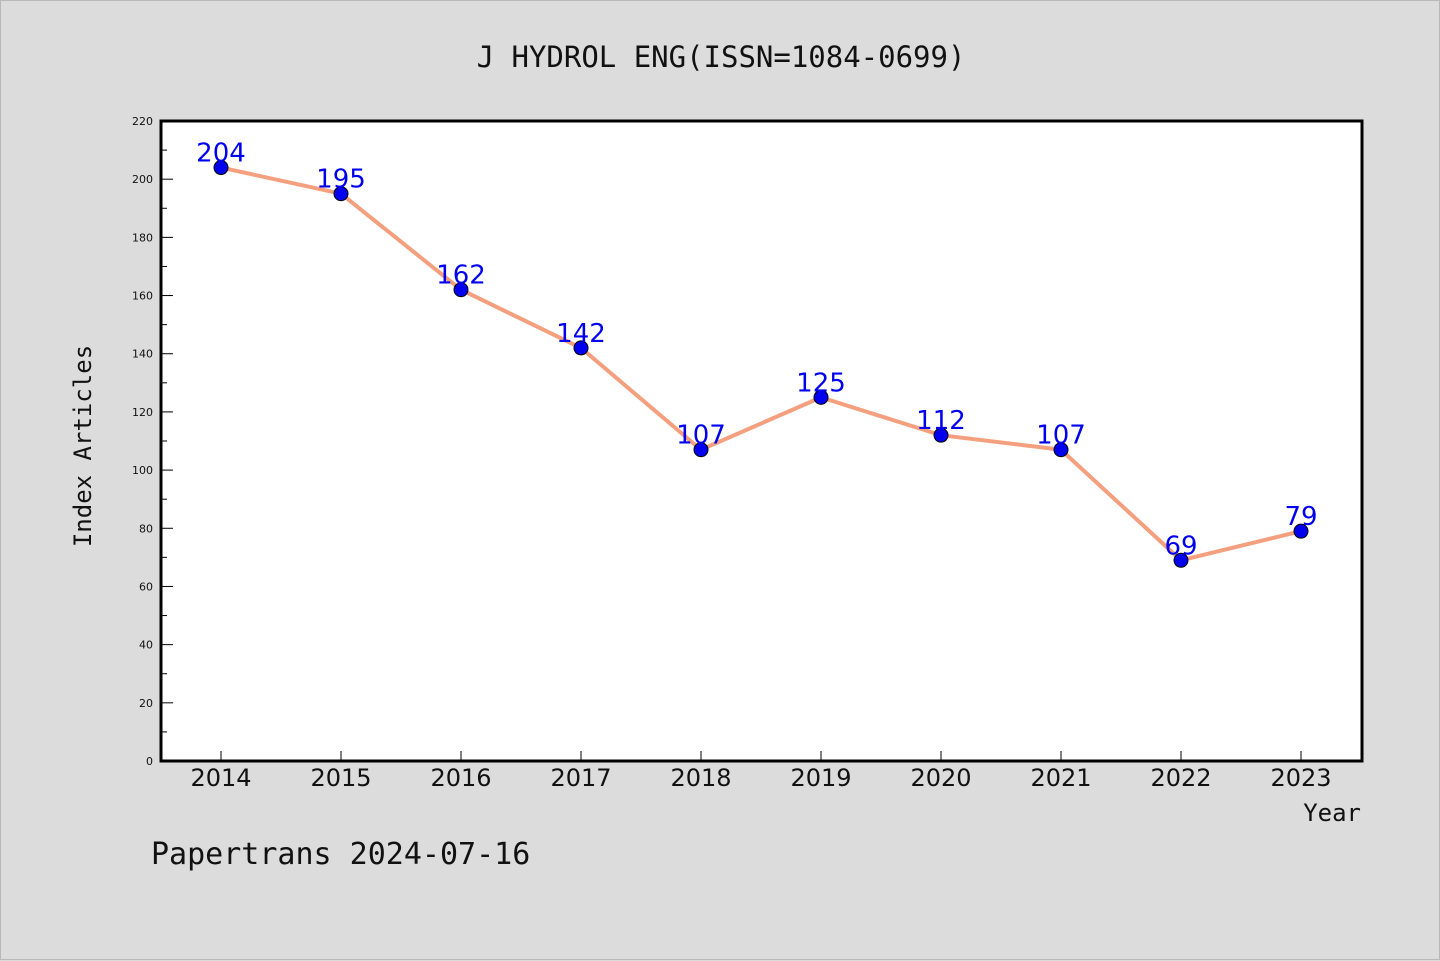  What do you see at coordinates (142, 237) in the screenshot?
I see `y-tick-label: 180` at bounding box center [142, 237].